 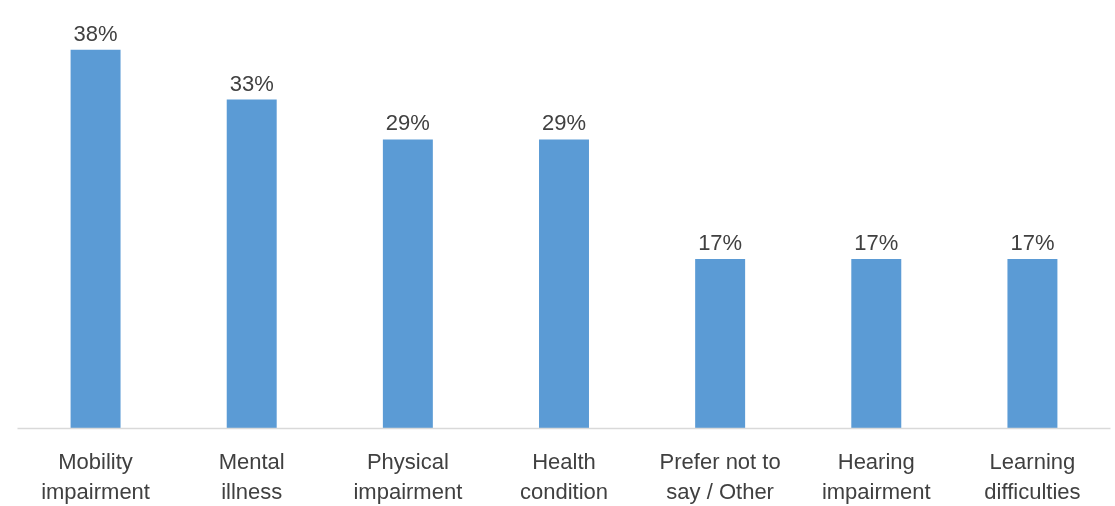 I want to click on x-tick-label: Health condition, so click(x=564, y=476).